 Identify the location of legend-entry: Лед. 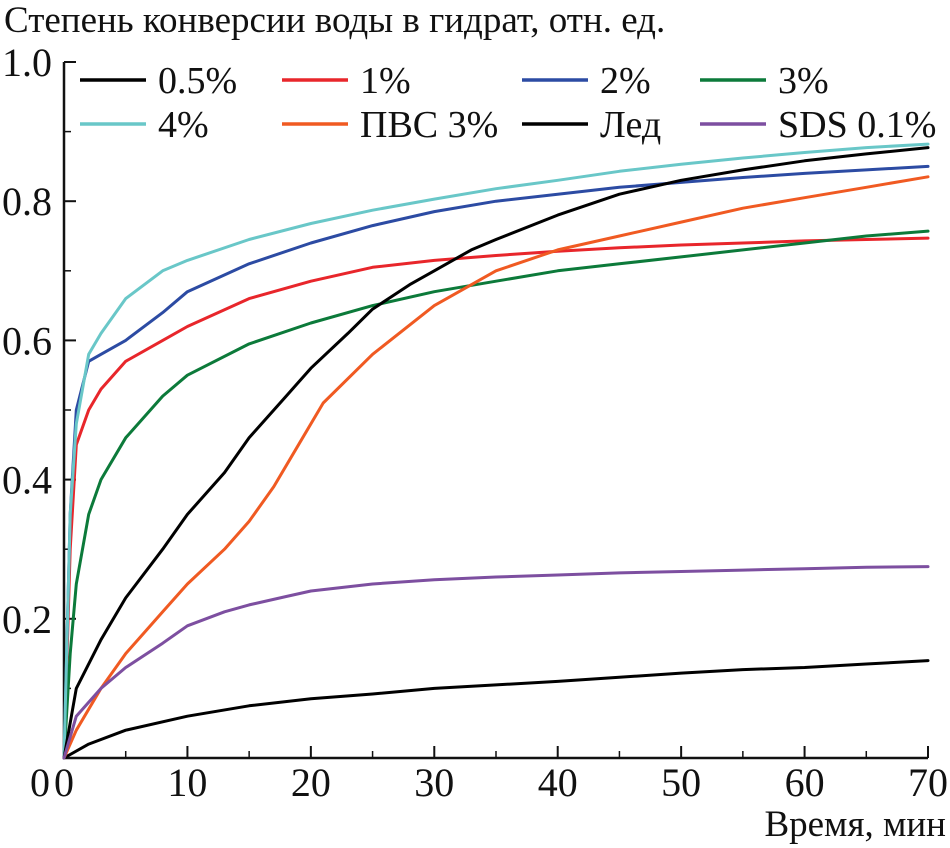
(591, 125).